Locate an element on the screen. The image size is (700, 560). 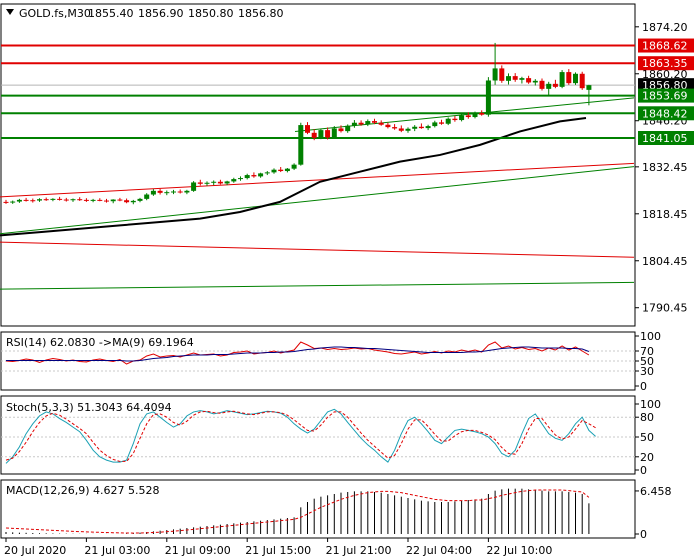
signal-line is located at coordinates (297, 511).